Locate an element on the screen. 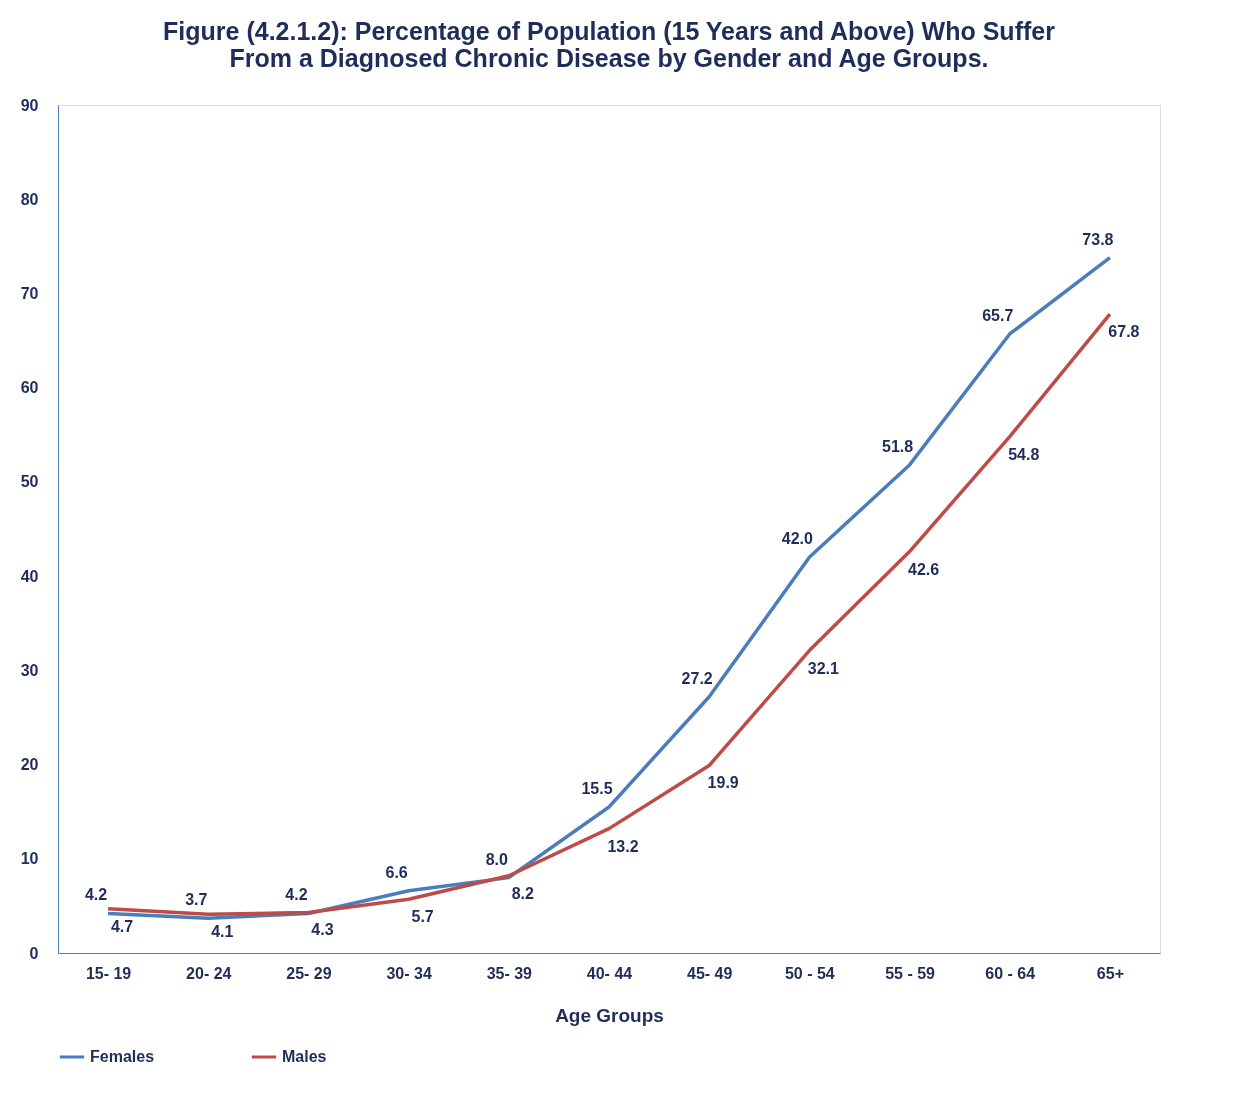 The width and height of the screenshot is (1237, 1111). data-label: 42.0 is located at coordinates (797, 539).